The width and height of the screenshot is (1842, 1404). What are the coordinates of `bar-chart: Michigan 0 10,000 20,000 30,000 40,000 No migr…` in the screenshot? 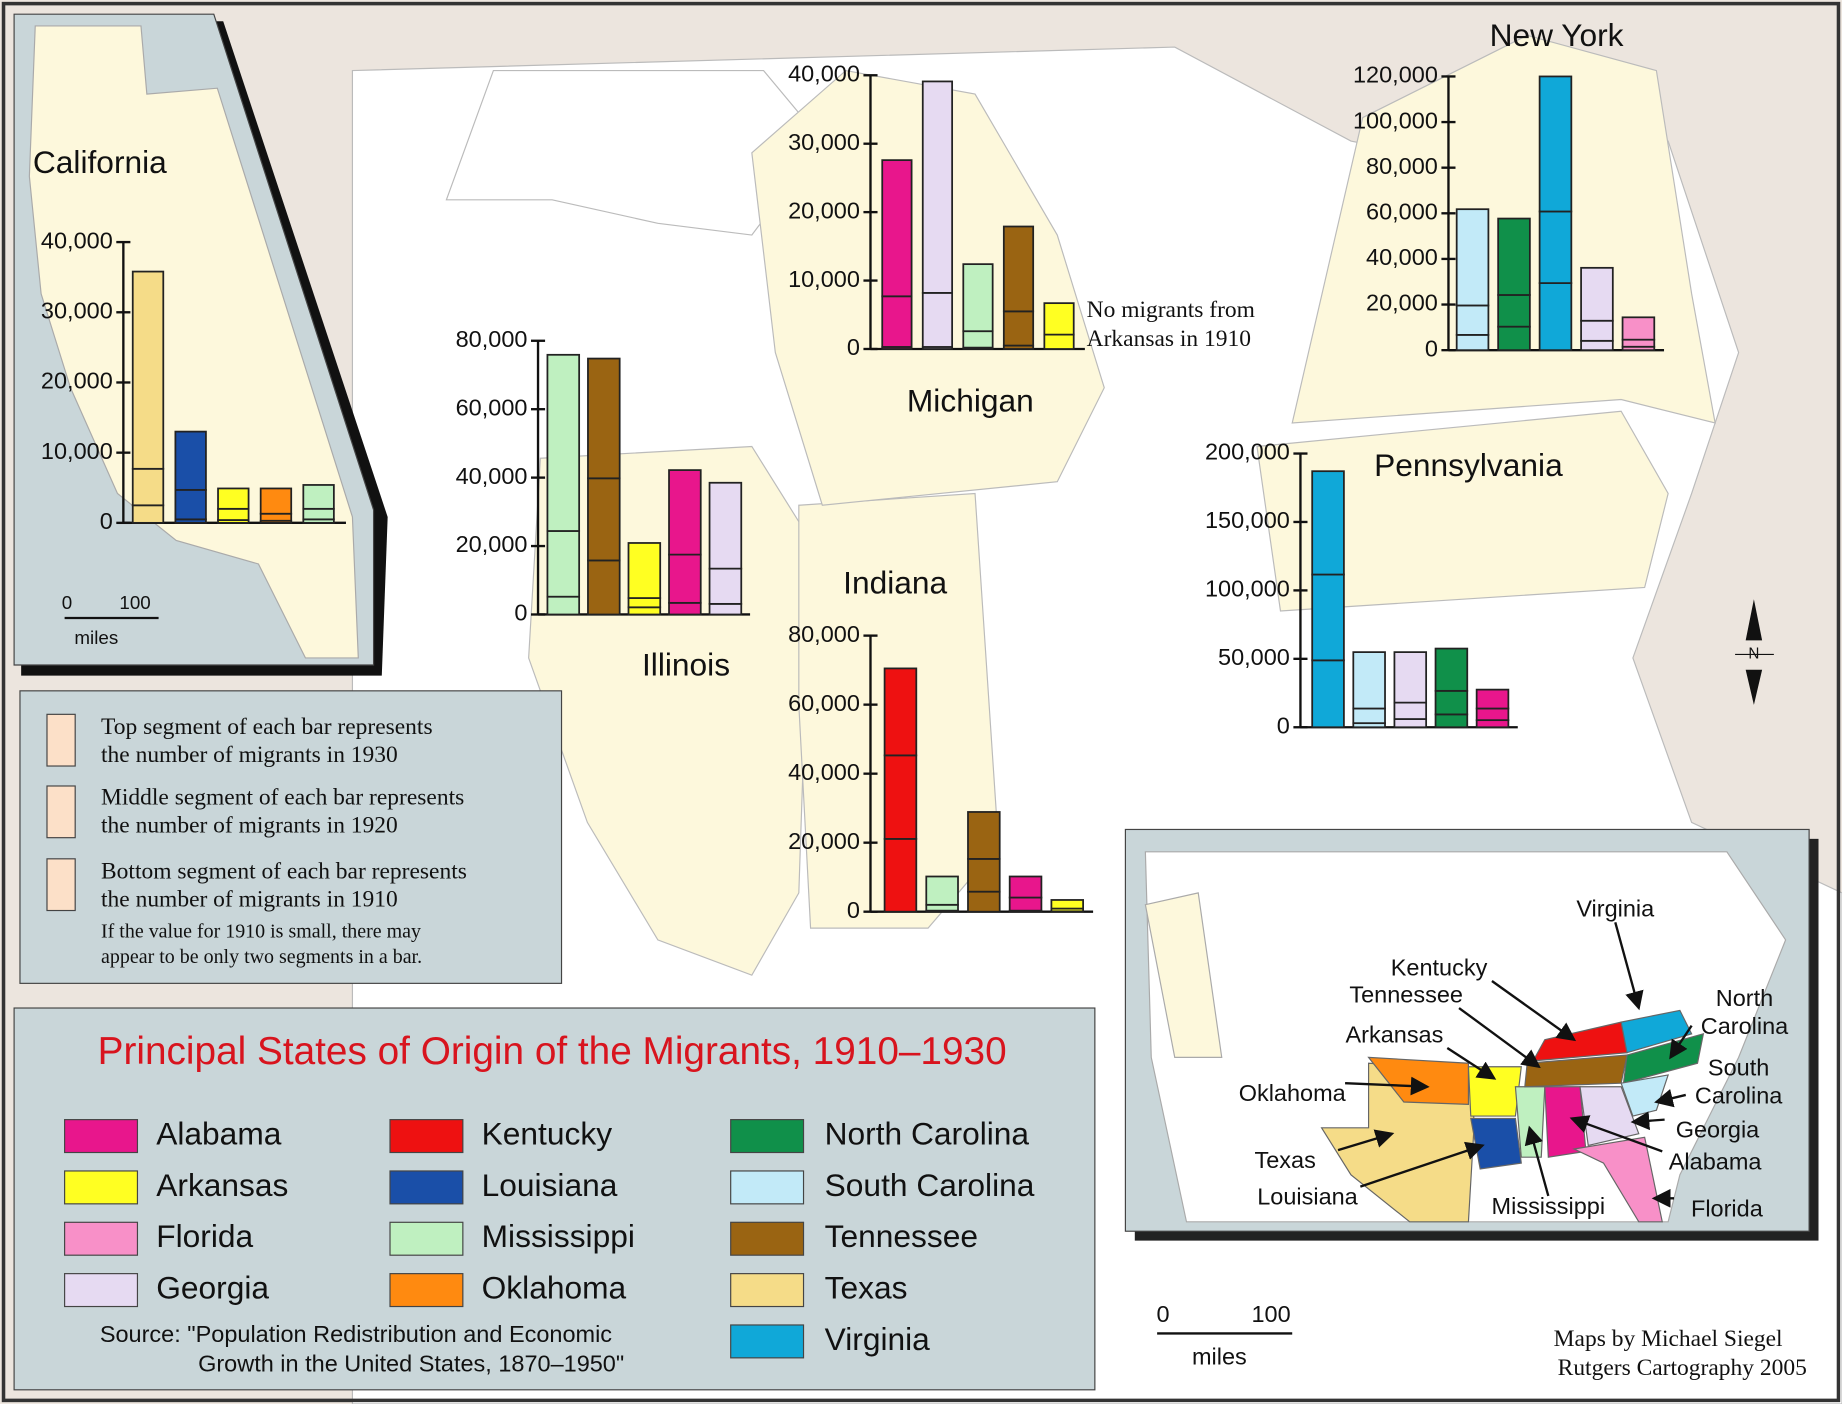 It's located at (1021, 239).